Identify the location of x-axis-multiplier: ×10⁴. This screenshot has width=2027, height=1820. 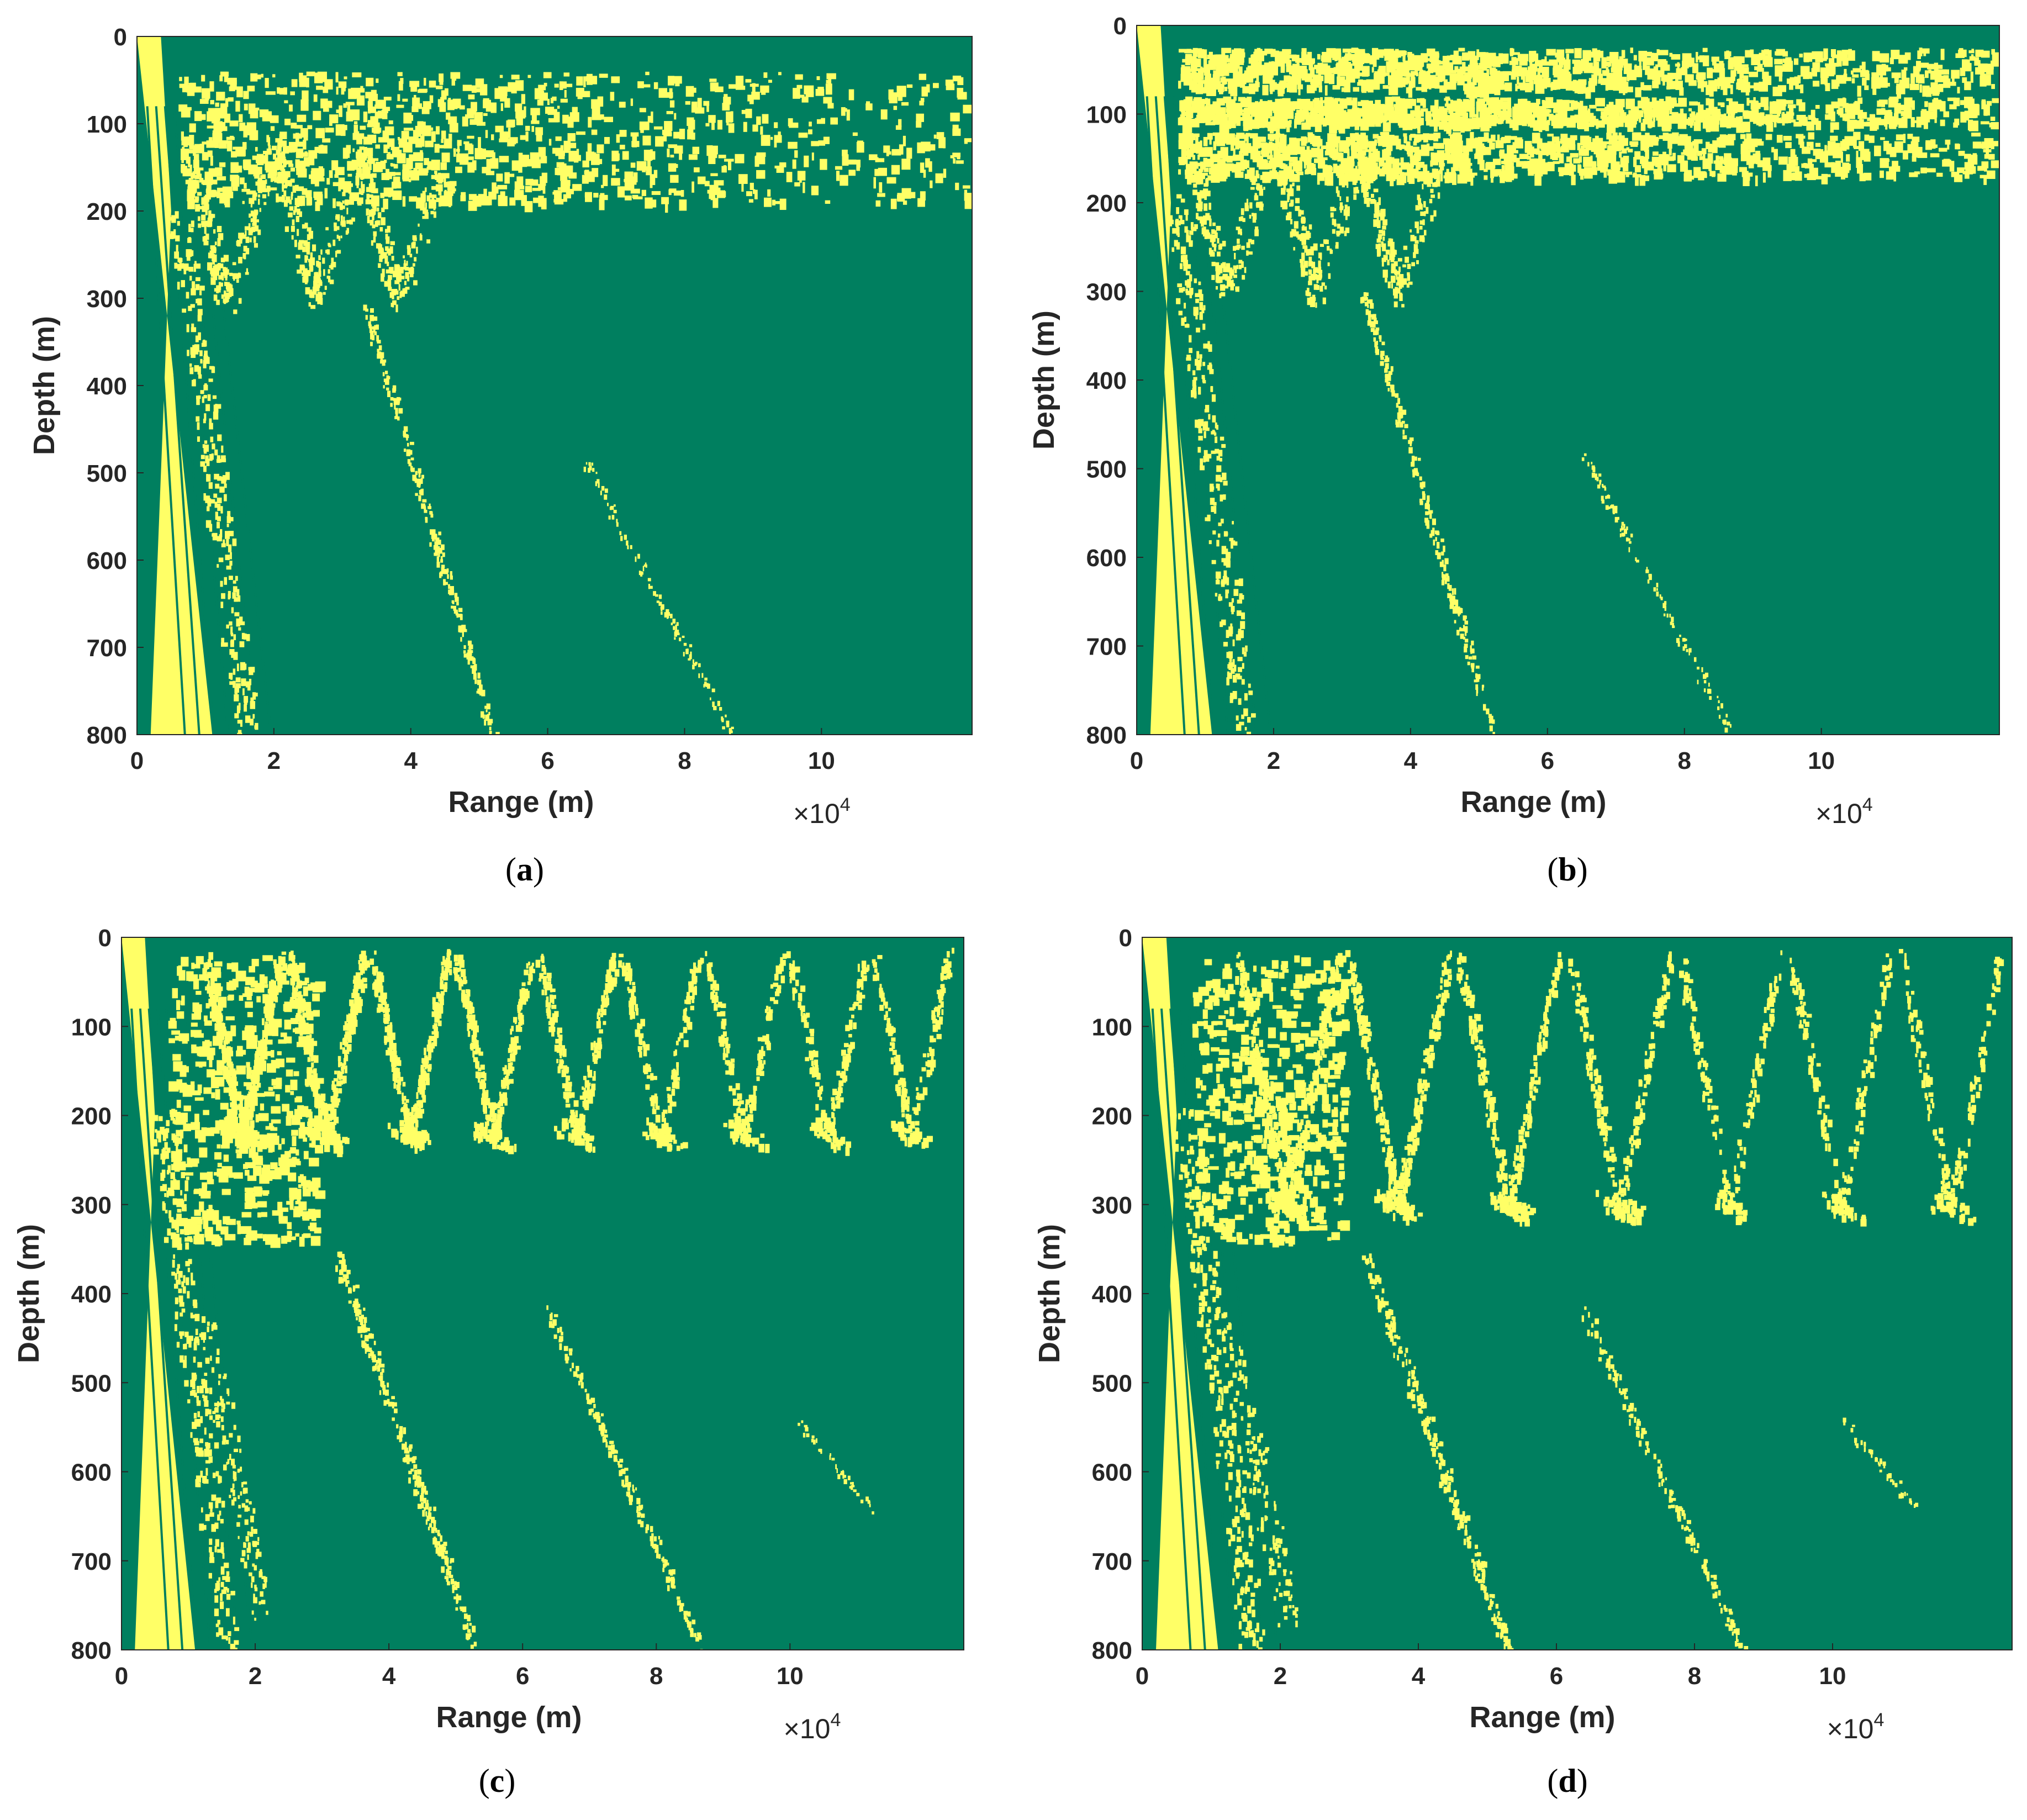
(1856, 1727).